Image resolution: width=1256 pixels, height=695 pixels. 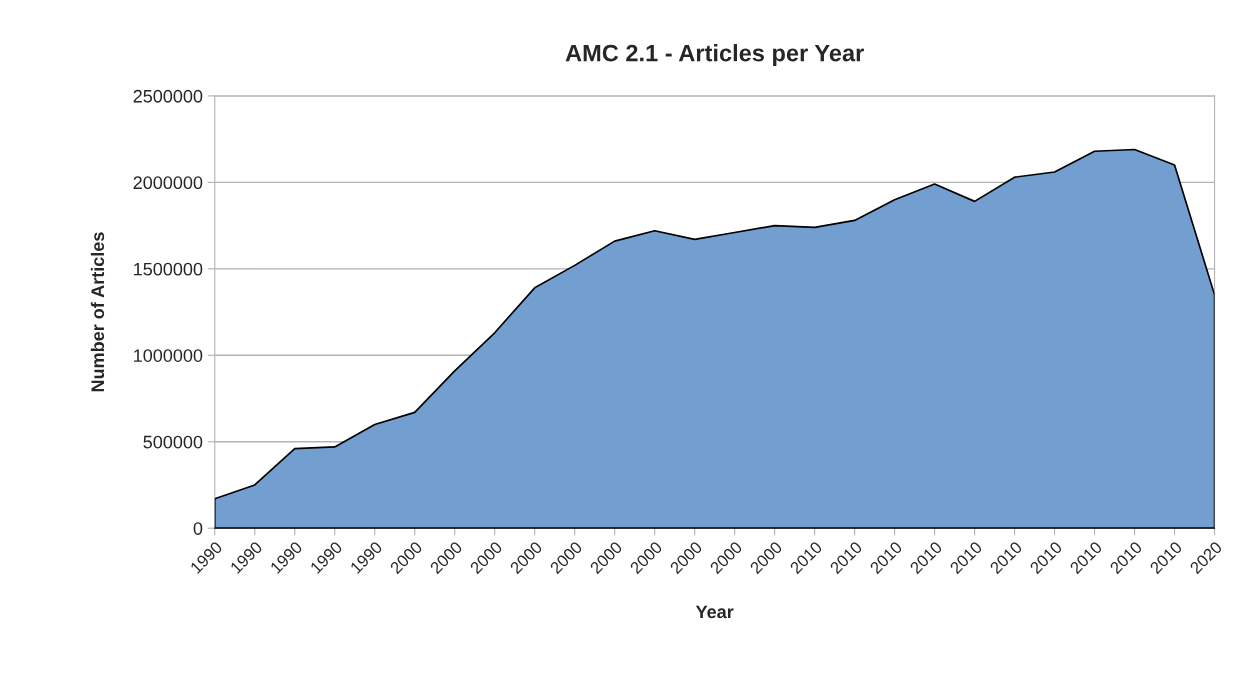 I want to click on x-axis-title: Year, so click(x=714, y=612).